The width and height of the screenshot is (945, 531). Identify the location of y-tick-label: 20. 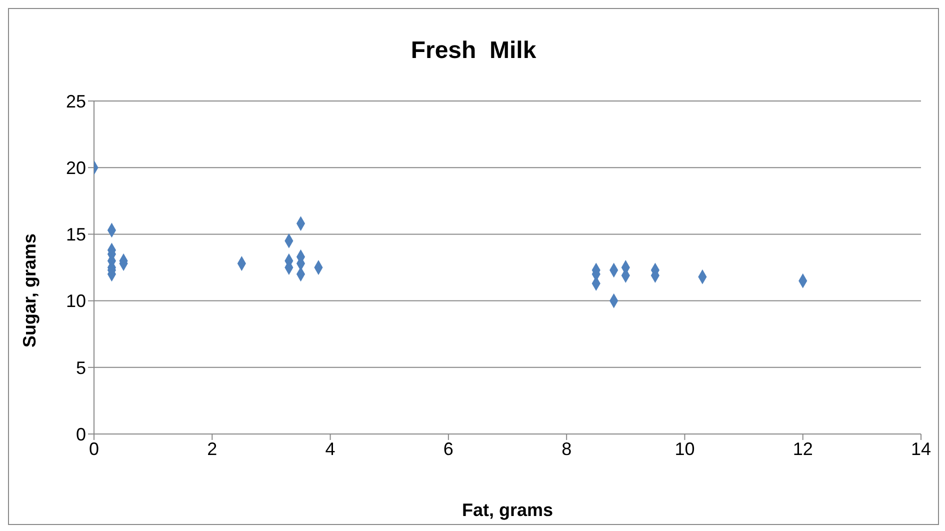
(76, 168).